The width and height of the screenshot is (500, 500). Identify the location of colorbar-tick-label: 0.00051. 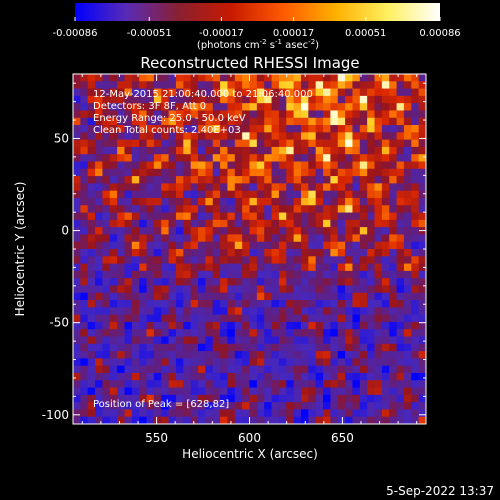
(365, 33).